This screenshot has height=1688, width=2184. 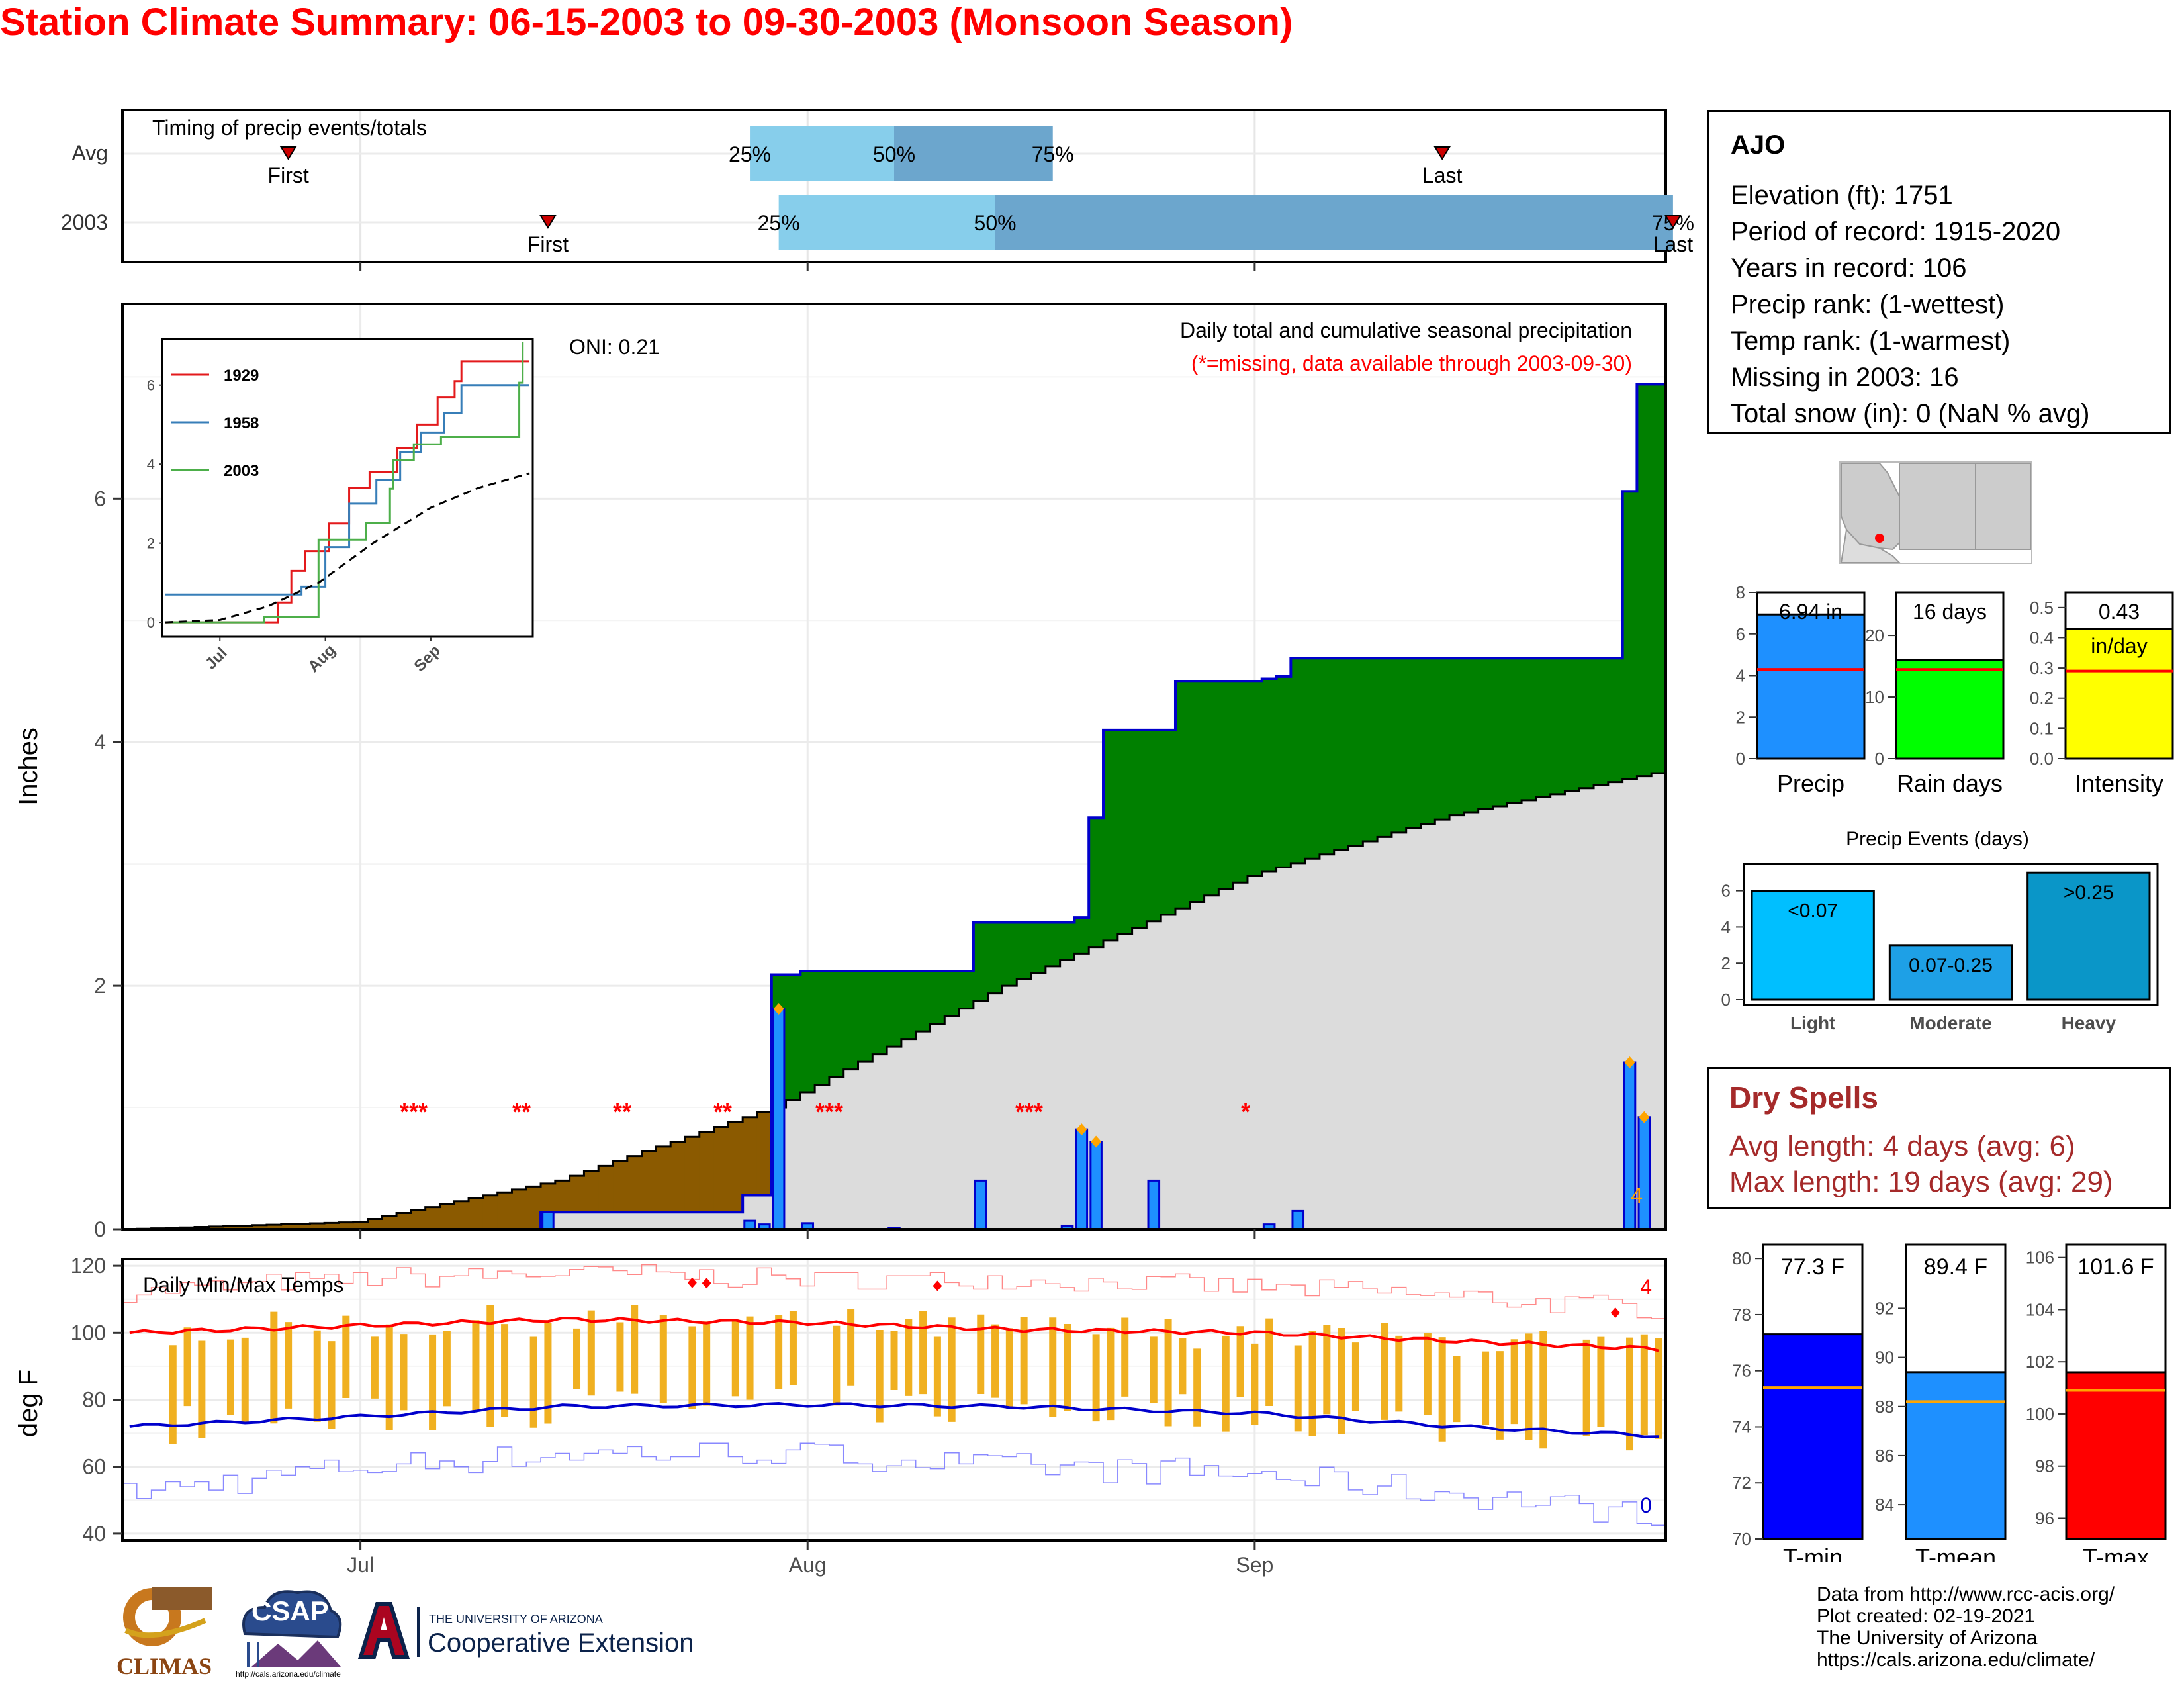 I want to click on normal-low-line, so click(x=894, y=1420).